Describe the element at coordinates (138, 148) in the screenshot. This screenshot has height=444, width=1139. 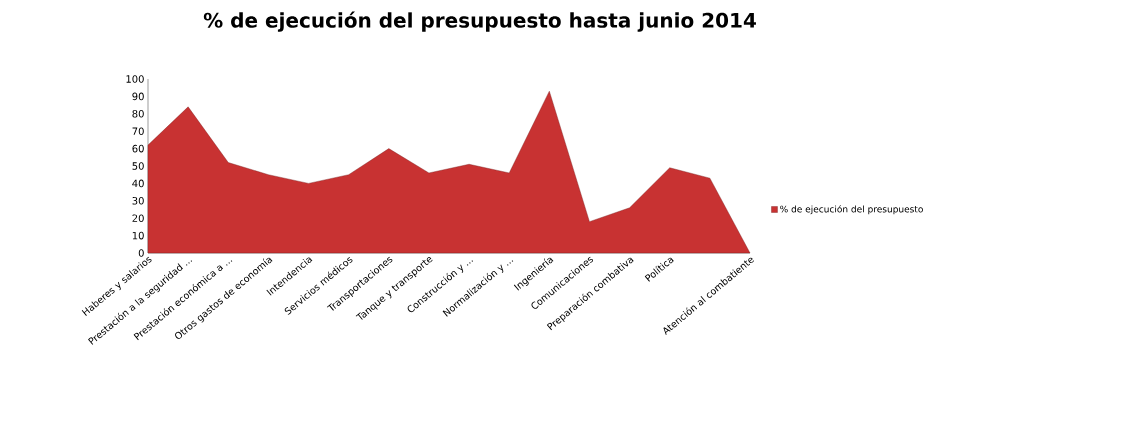
I see `y-tick-label: 60` at that location.